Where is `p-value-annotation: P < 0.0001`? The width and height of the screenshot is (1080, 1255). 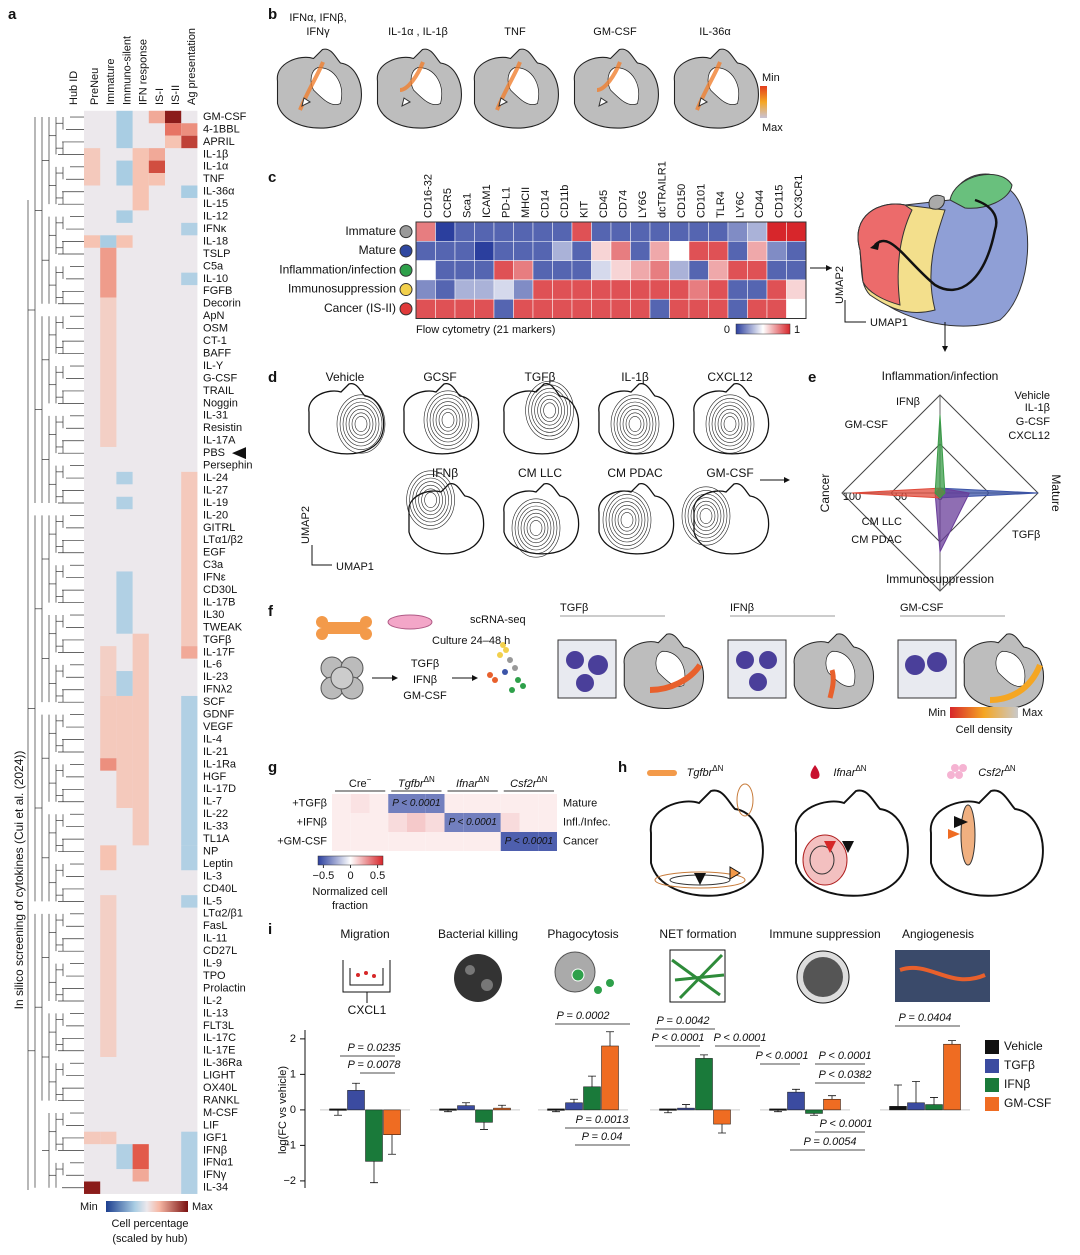
p-value-annotation: P < 0.0001 is located at coordinates (781, 1056).